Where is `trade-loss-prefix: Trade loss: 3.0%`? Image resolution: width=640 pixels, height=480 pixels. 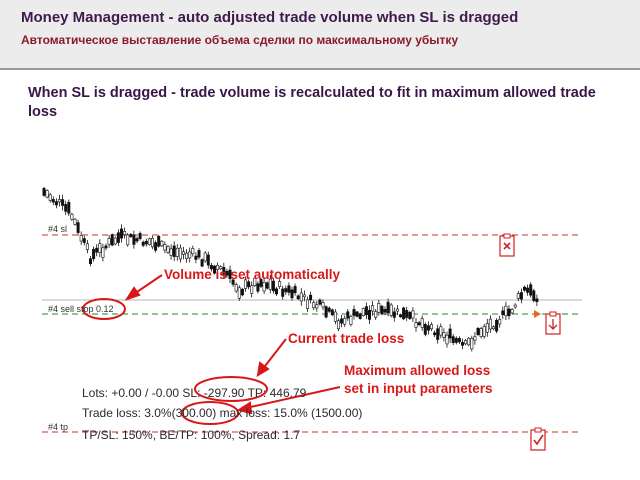 trade-loss-prefix: Trade loss: 3.0% is located at coordinates (127, 413).